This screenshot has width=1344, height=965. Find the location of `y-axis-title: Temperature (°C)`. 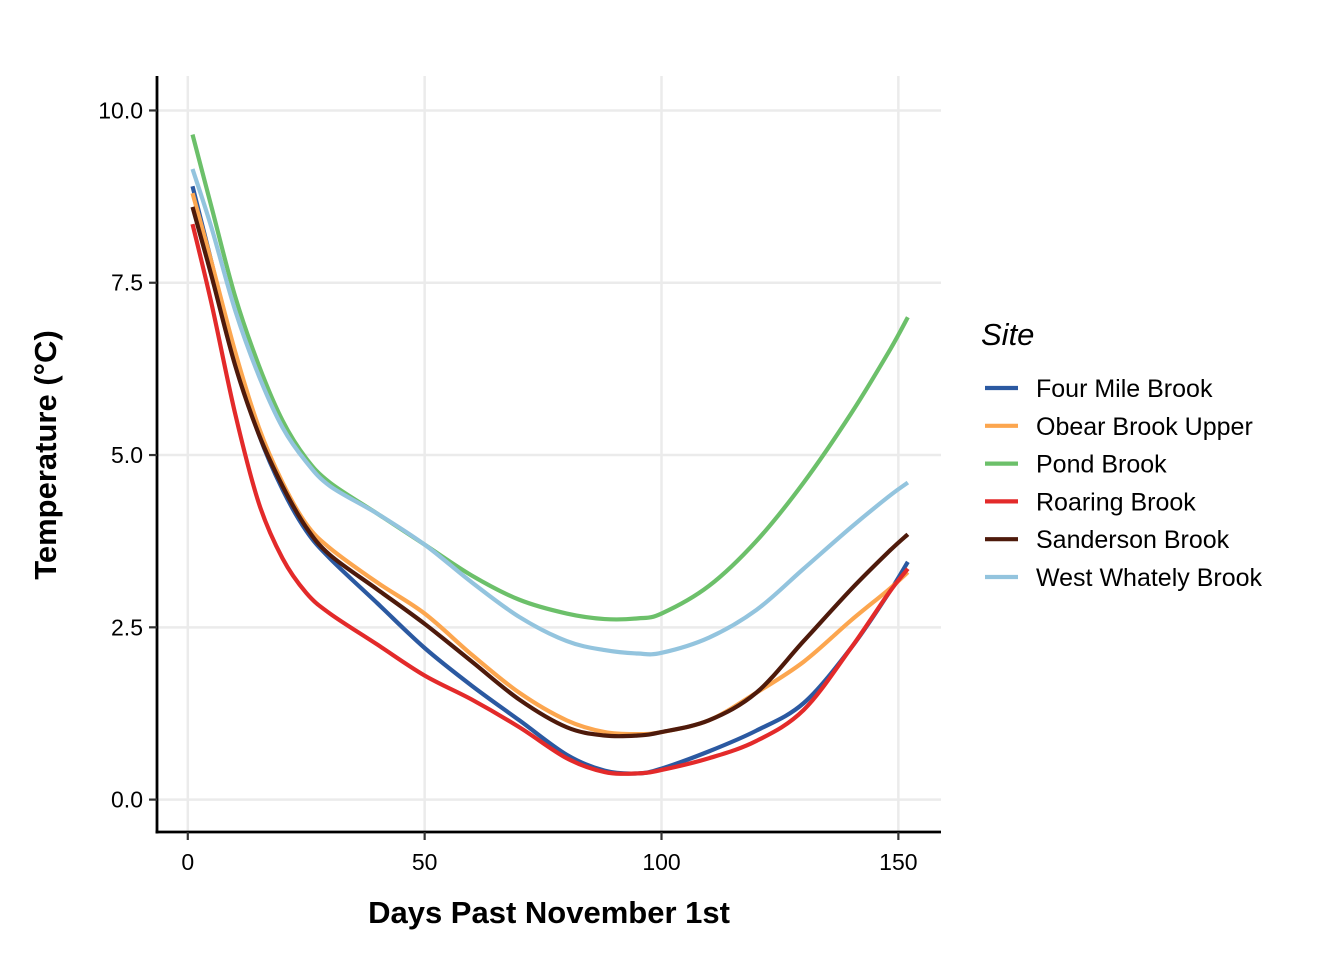

y-axis-title: Temperature (°C) is located at coordinates (45, 455).